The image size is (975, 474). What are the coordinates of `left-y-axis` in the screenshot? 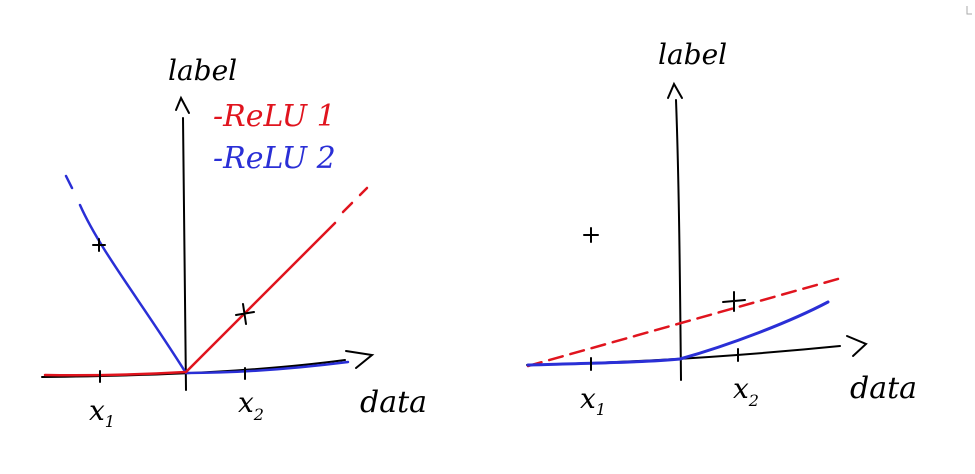 It's located at (184, 254).